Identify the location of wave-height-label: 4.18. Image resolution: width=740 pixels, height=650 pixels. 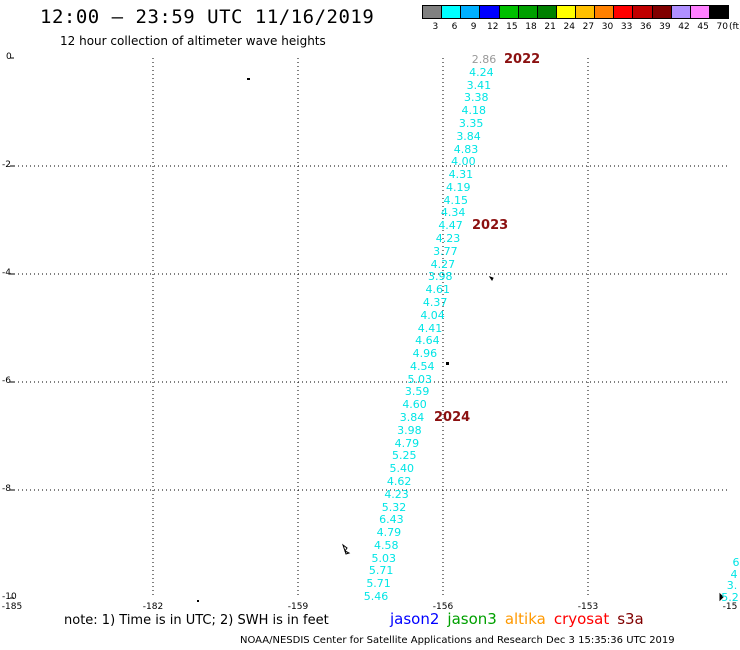
(473, 111).